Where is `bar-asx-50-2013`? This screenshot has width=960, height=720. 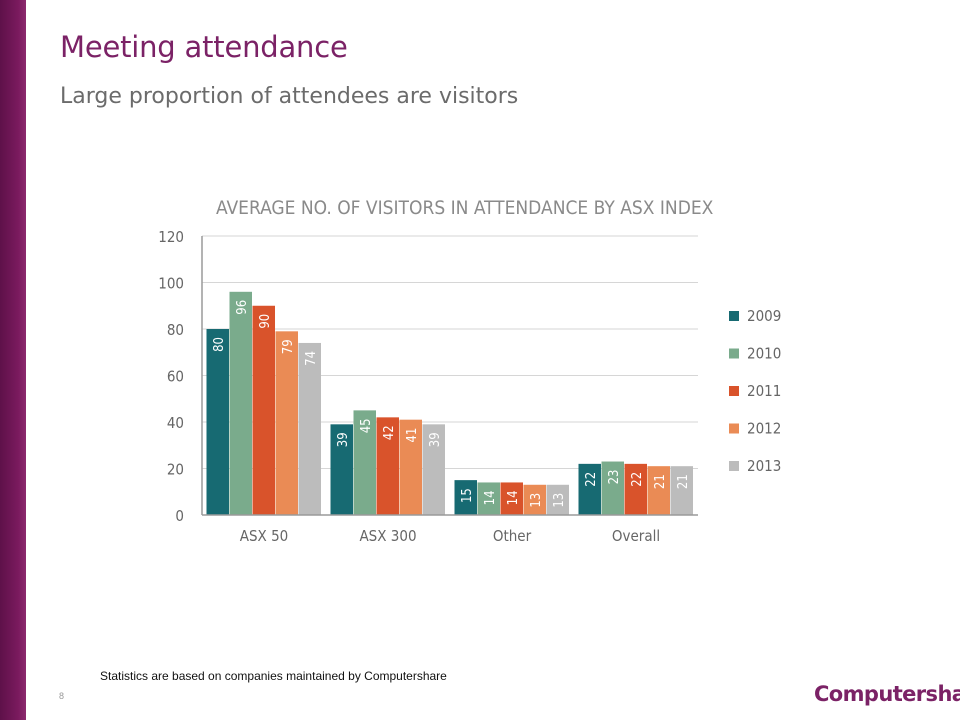
bar-asx-50-2013 is located at coordinates (309, 428).